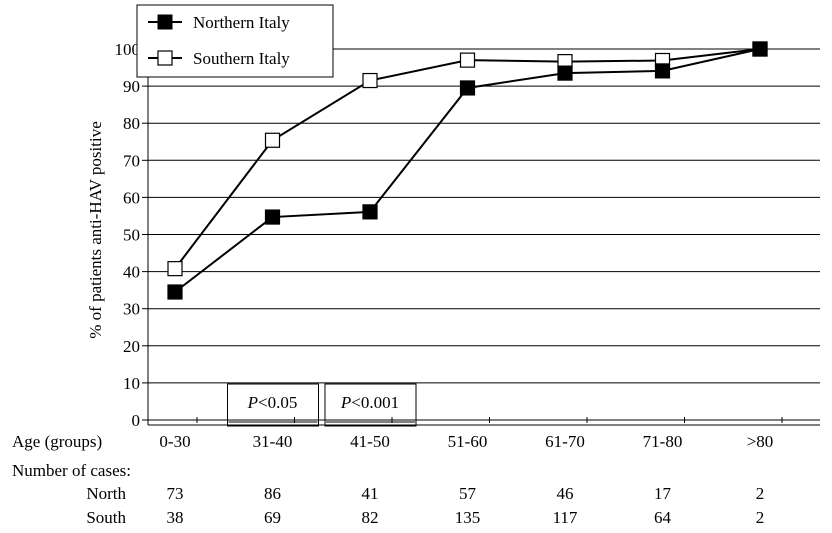 The height and width of the screenshot is (533, 832). Describe the element at coordinates (106, 517) in the screenshot. I see `cases-row-label-south: South` at that location.